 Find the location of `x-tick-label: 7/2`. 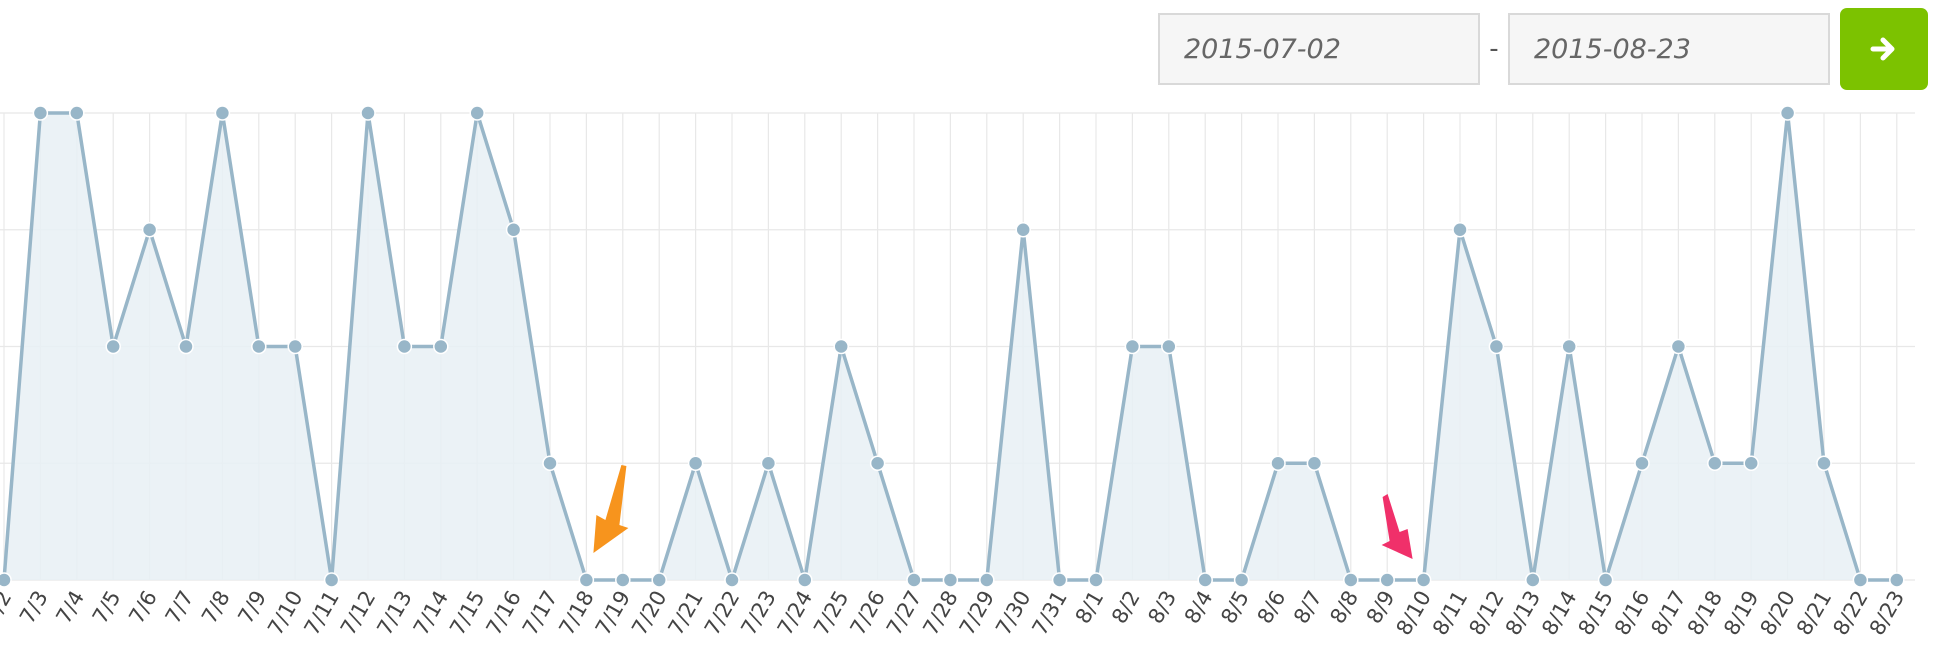

x-tick-label: 7/2 is located at coordinates (8, 607).